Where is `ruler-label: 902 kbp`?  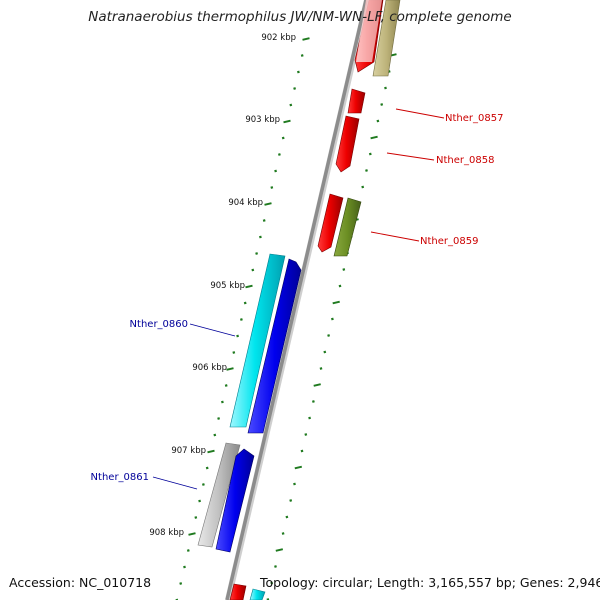 ruler-label: 902 kbp is located at coordinates (278, 38).